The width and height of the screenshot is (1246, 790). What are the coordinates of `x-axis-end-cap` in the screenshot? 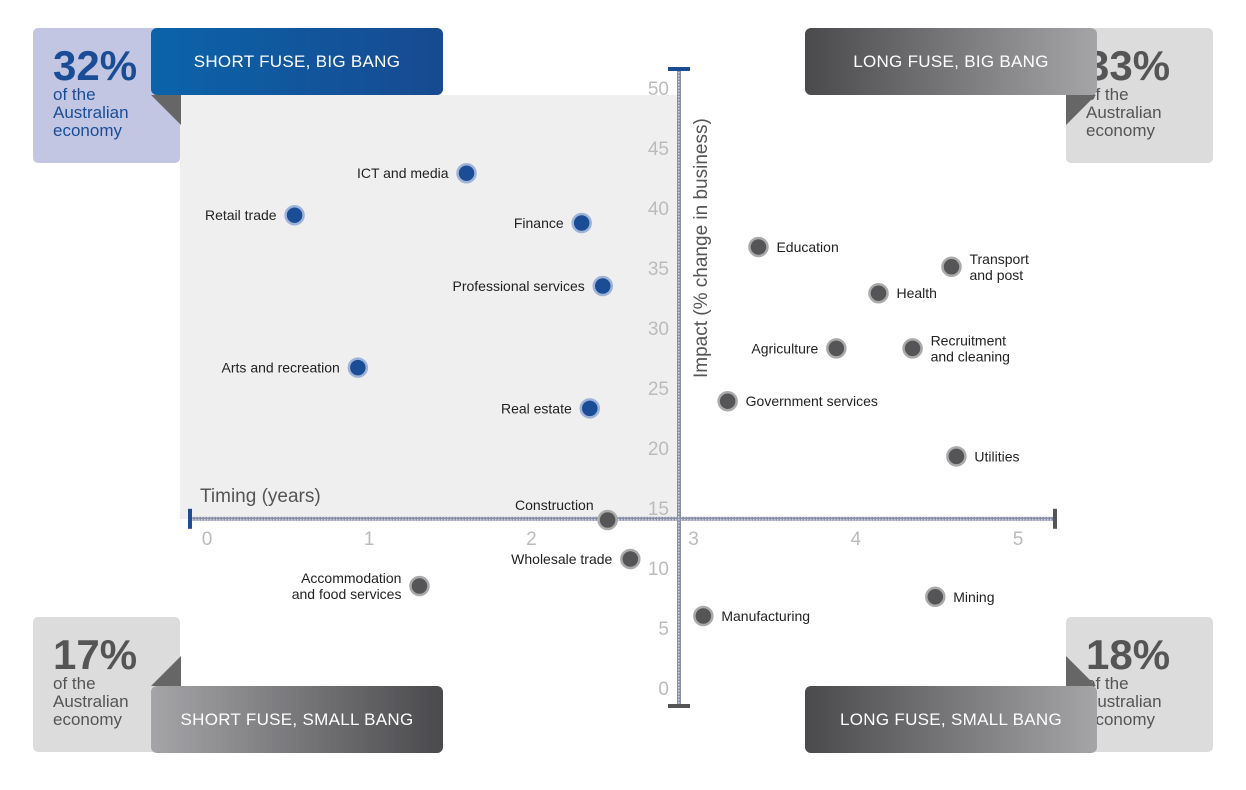 It's located at (1055, 518).